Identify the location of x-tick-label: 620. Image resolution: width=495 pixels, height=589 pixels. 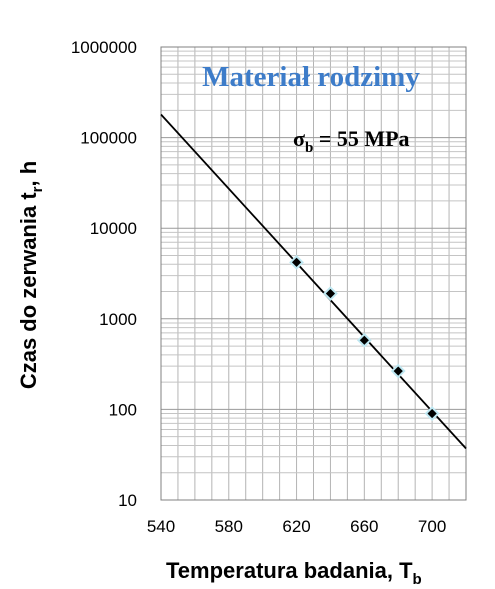
(296, 526).